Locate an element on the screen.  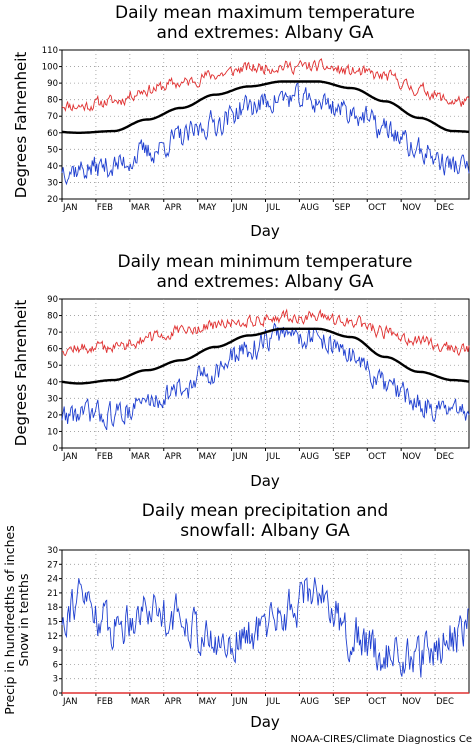
y-tick-label: 15 is located at coordinates (52, 623).